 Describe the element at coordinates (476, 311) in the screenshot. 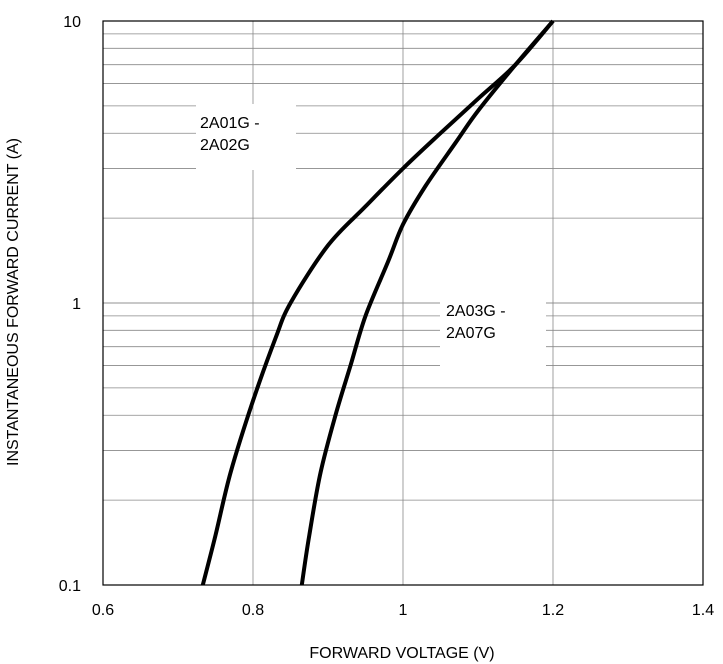

I see `curve-annotation-line: 2A03G -` at that location.